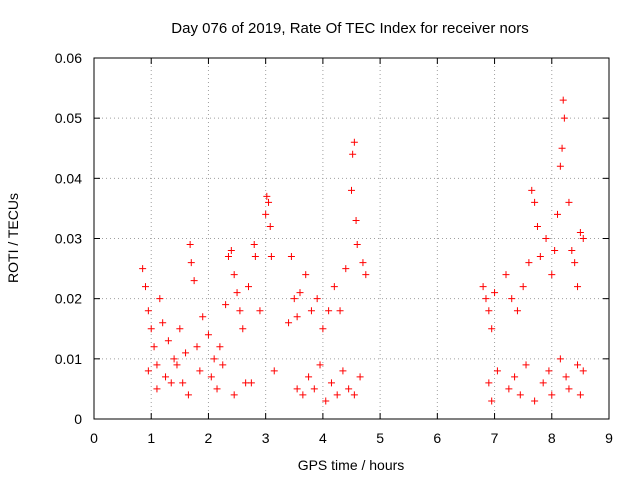  I want to click on y-tick-label: 0.03, so click(68, 239).